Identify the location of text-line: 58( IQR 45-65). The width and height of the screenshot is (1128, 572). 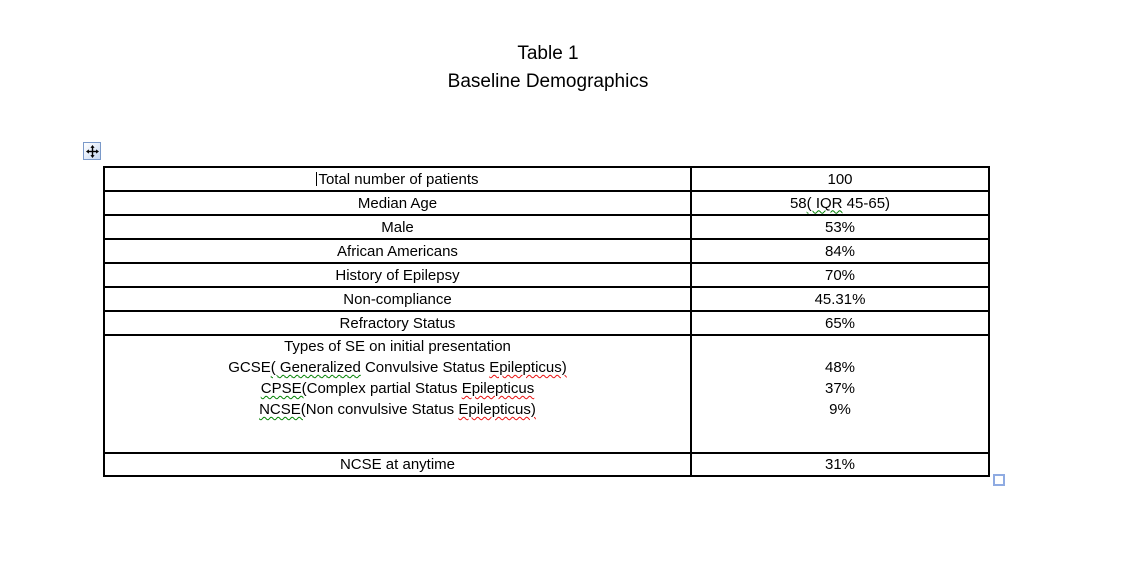
(840, 203).